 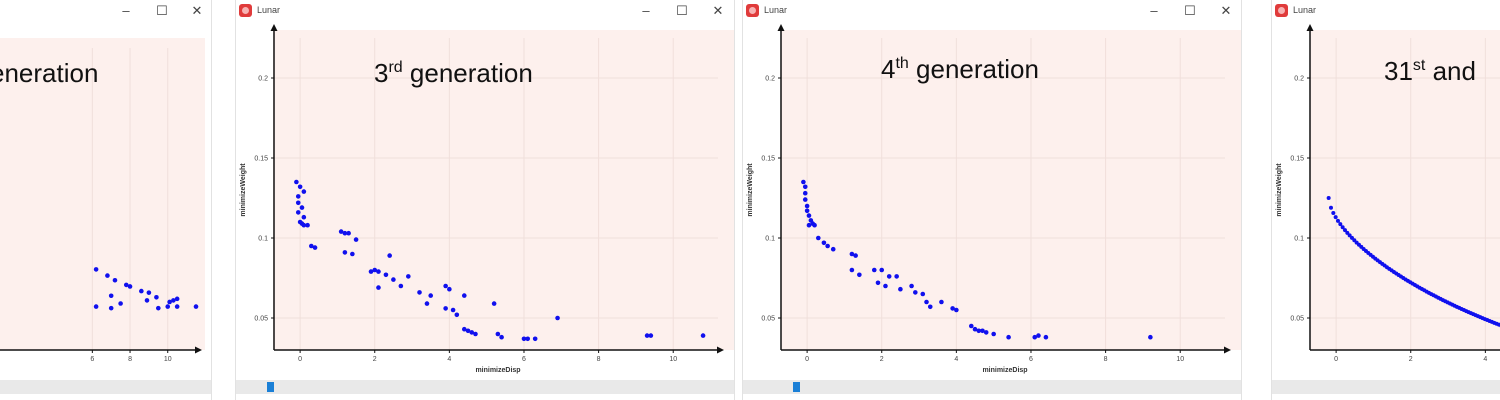 What do you see at coordinates (888, 69) in the screenshot?
I see `generation-number: 4` at bounding box center [888, 69].